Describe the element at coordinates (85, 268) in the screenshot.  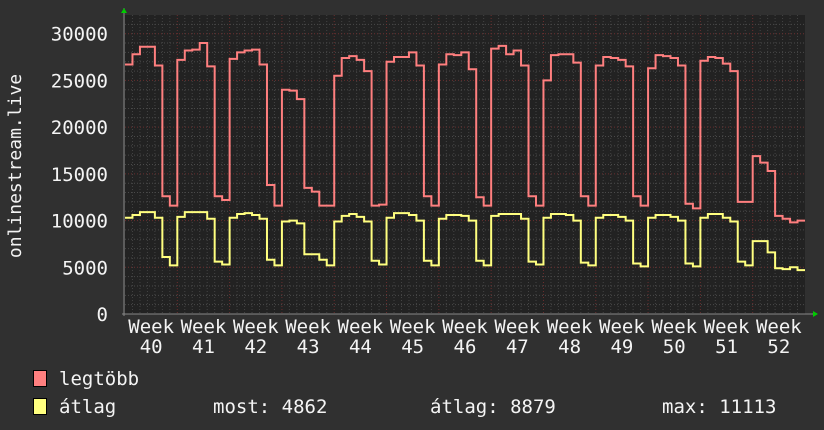
I see `y-tick-label: 5000` at that location.